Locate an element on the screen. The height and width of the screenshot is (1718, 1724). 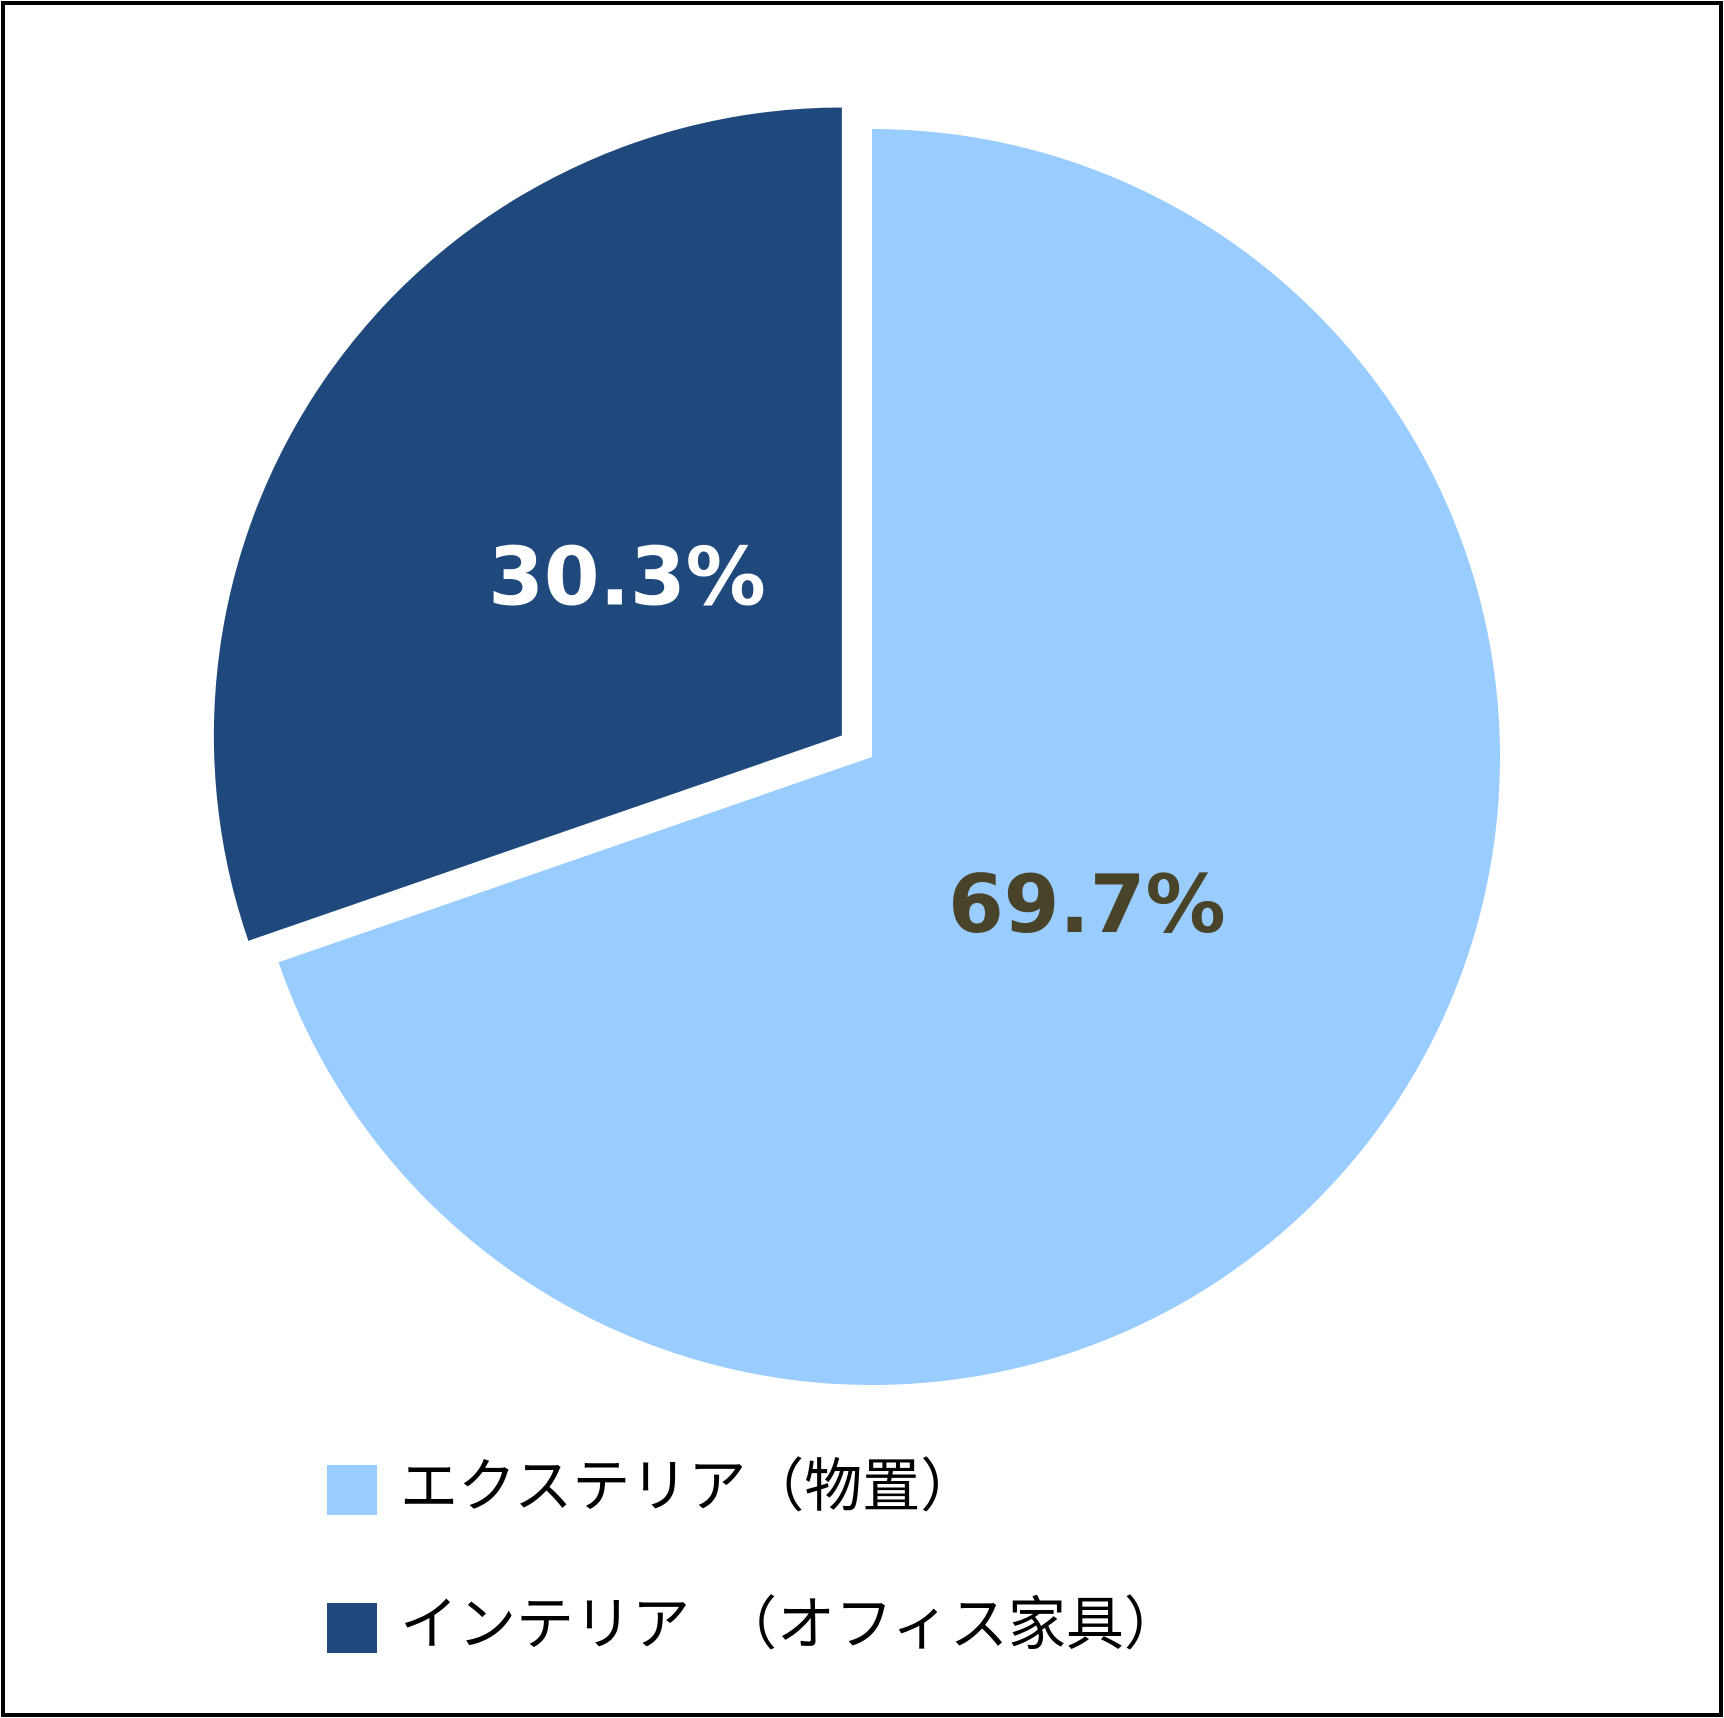
legend-label: インテリア （オフィス家具） is located at coordinates (791, 1624).